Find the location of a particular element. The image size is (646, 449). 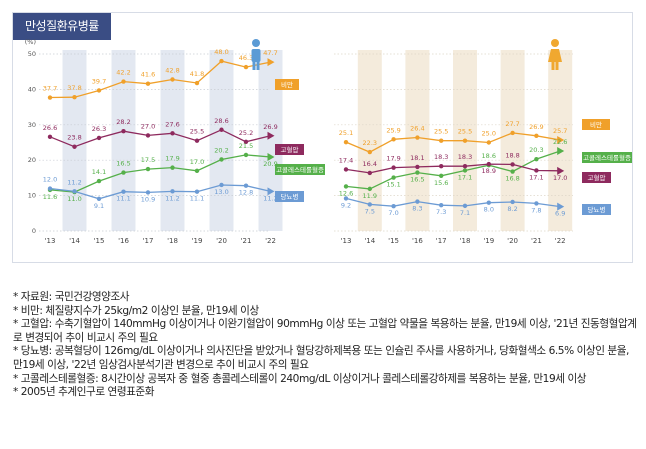

data-label: 12.6 is located at coordinates (346, 193).